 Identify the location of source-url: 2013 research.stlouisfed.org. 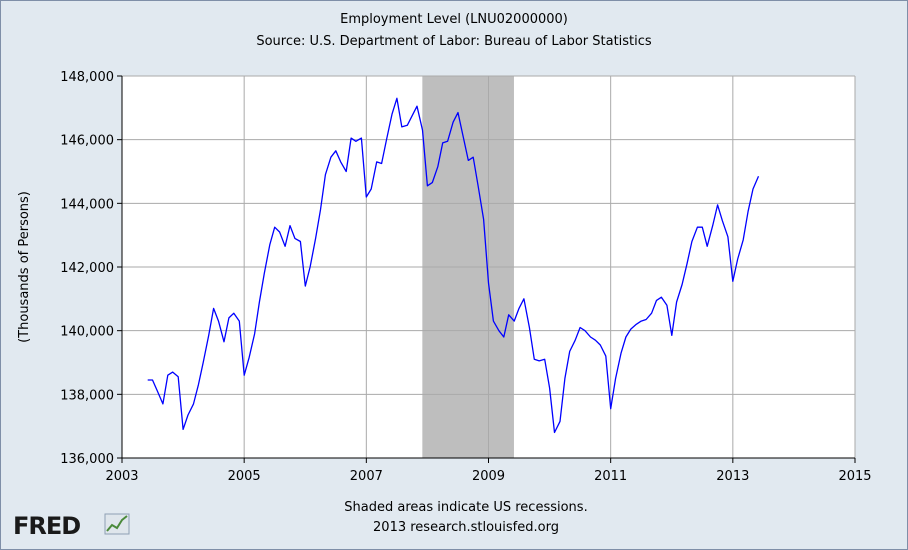
(466, 527).